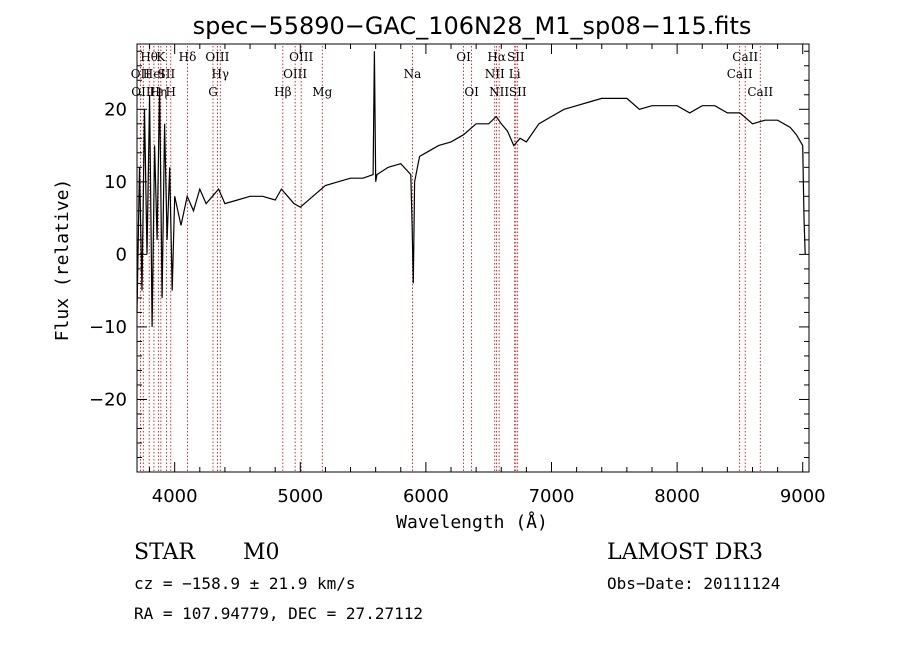 This screenshot has width=900, height=649. What do you see at coordinates (472, 26) in the screenshot?
I see `chart-title: spec−55890−GAC_106N28_M1_sp08−115.fits` at bounding box center [472, 26].